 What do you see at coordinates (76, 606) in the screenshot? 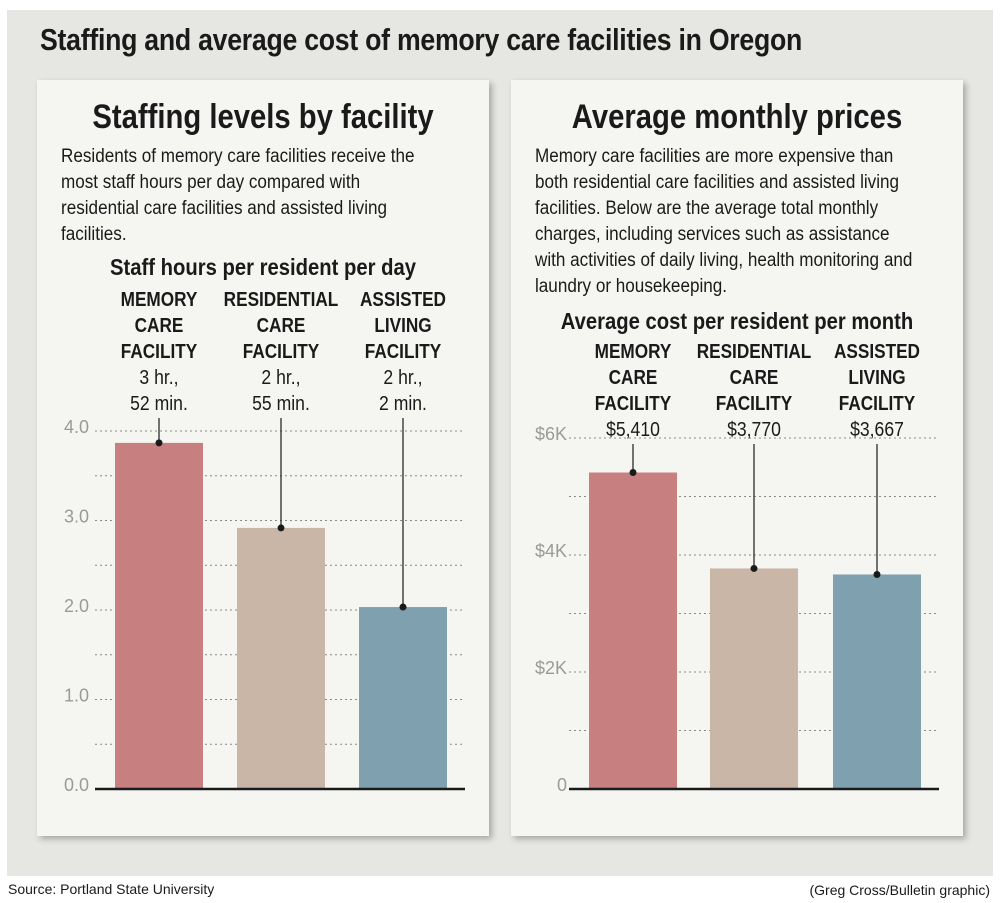
I see `y-tick-label: 2.0` at bounding box center [76, 606].